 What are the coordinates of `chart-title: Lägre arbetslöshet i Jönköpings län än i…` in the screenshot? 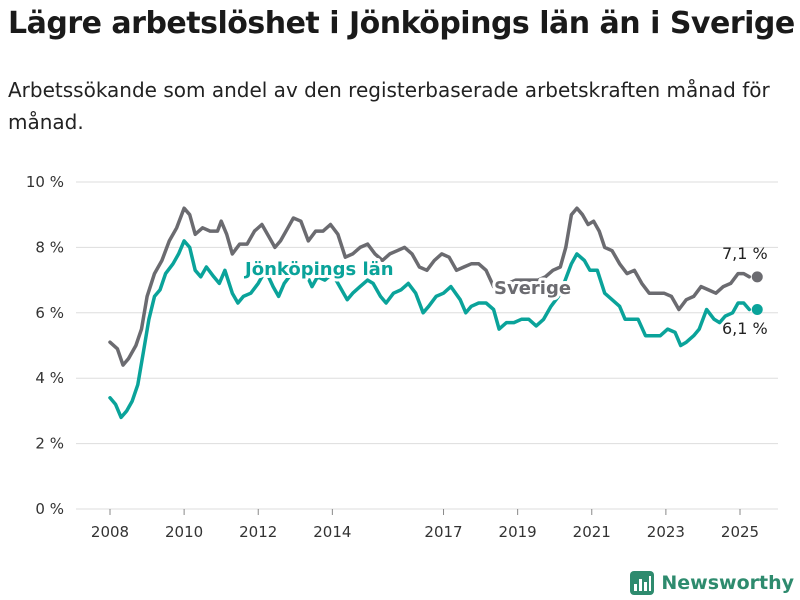 It's located at (401, 23).